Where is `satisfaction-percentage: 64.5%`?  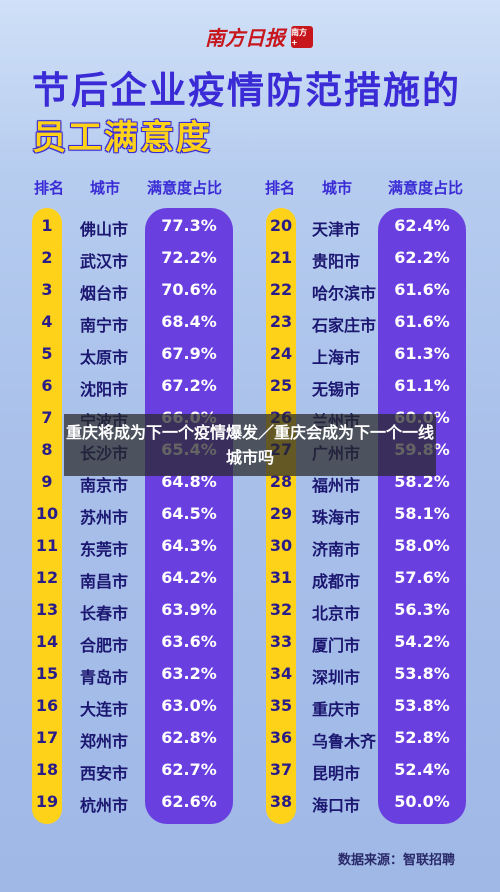
satisfaction-percentage: 64.5% is located at coordinates (189, 513).